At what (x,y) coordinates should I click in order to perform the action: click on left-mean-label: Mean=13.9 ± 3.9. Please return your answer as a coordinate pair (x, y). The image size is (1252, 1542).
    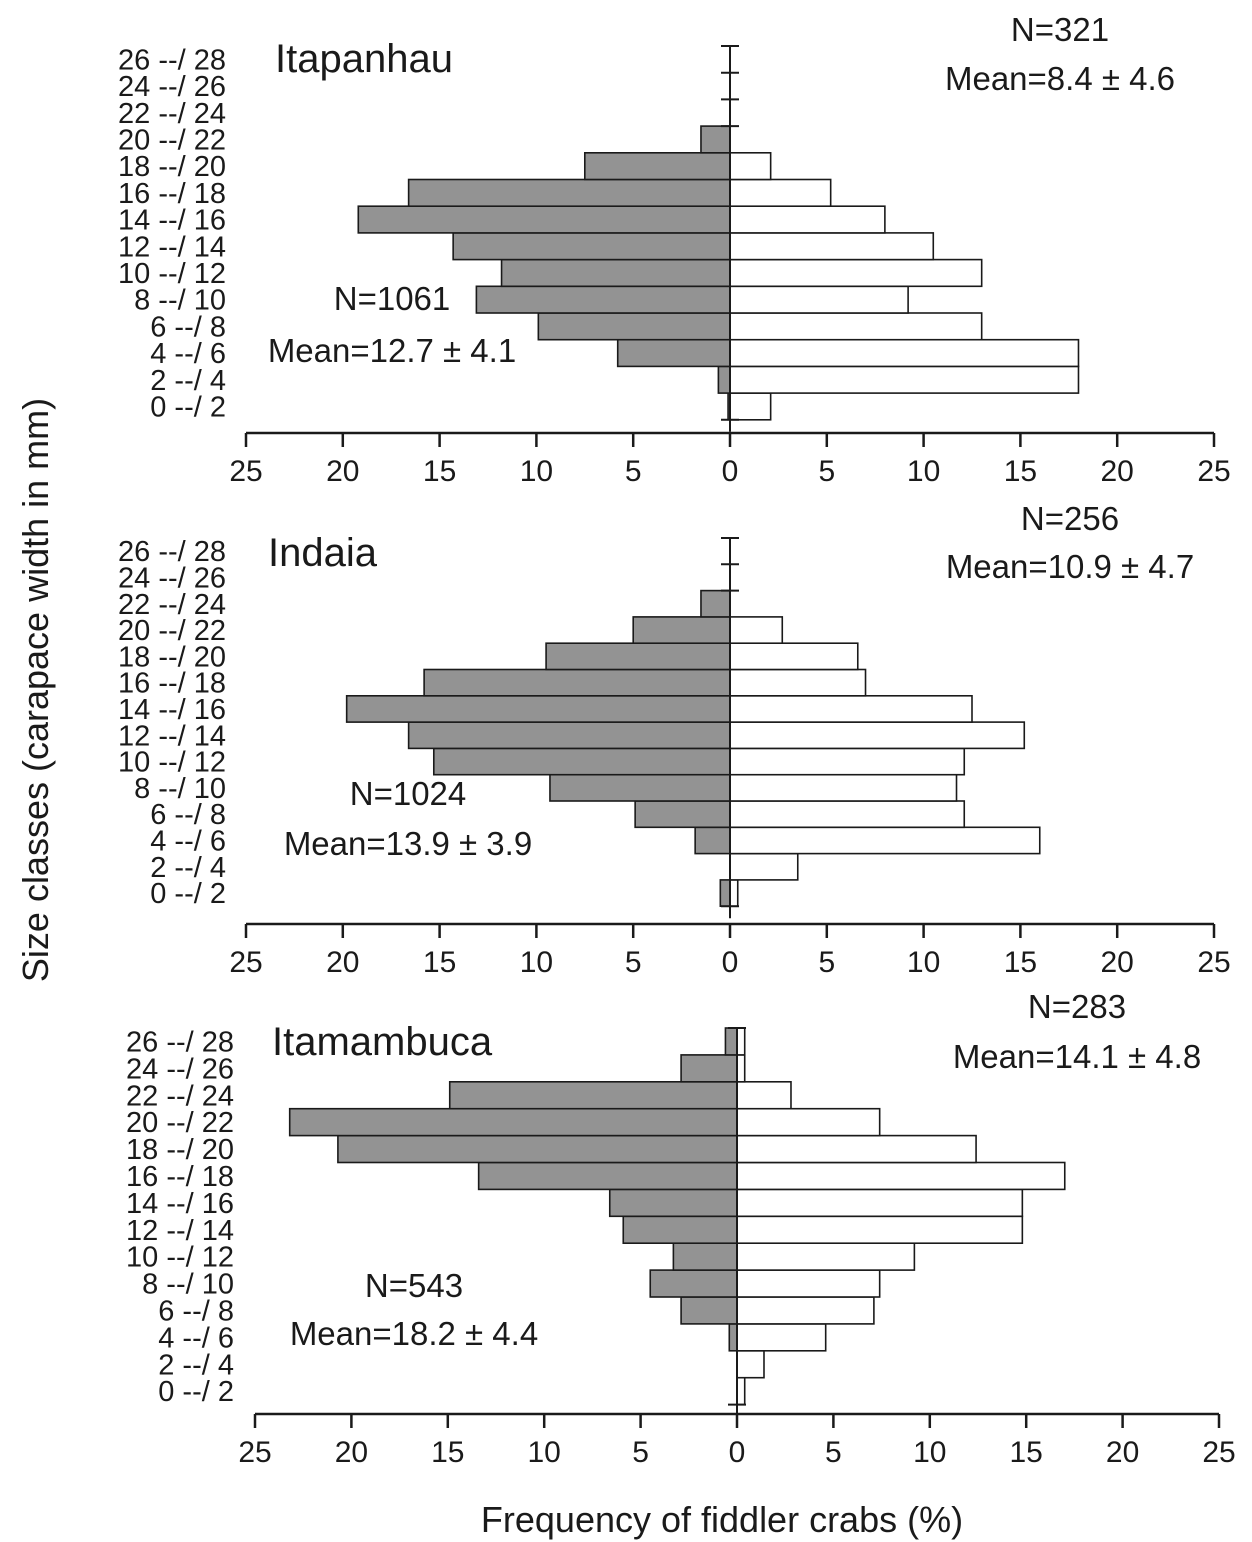
    Looking at the image, I should click on (408, 843).